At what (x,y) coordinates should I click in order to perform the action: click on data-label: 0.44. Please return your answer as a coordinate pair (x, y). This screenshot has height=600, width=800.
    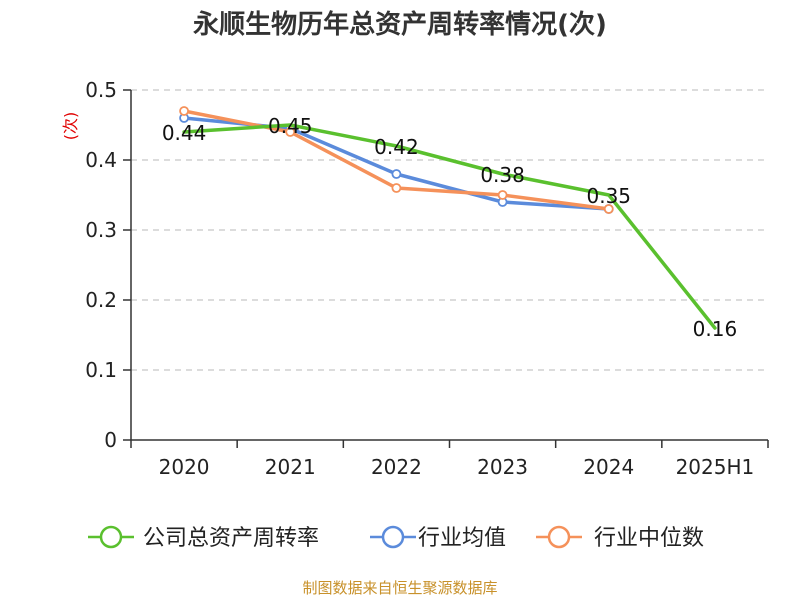
    Looking at the image, I should click on (184, 133).